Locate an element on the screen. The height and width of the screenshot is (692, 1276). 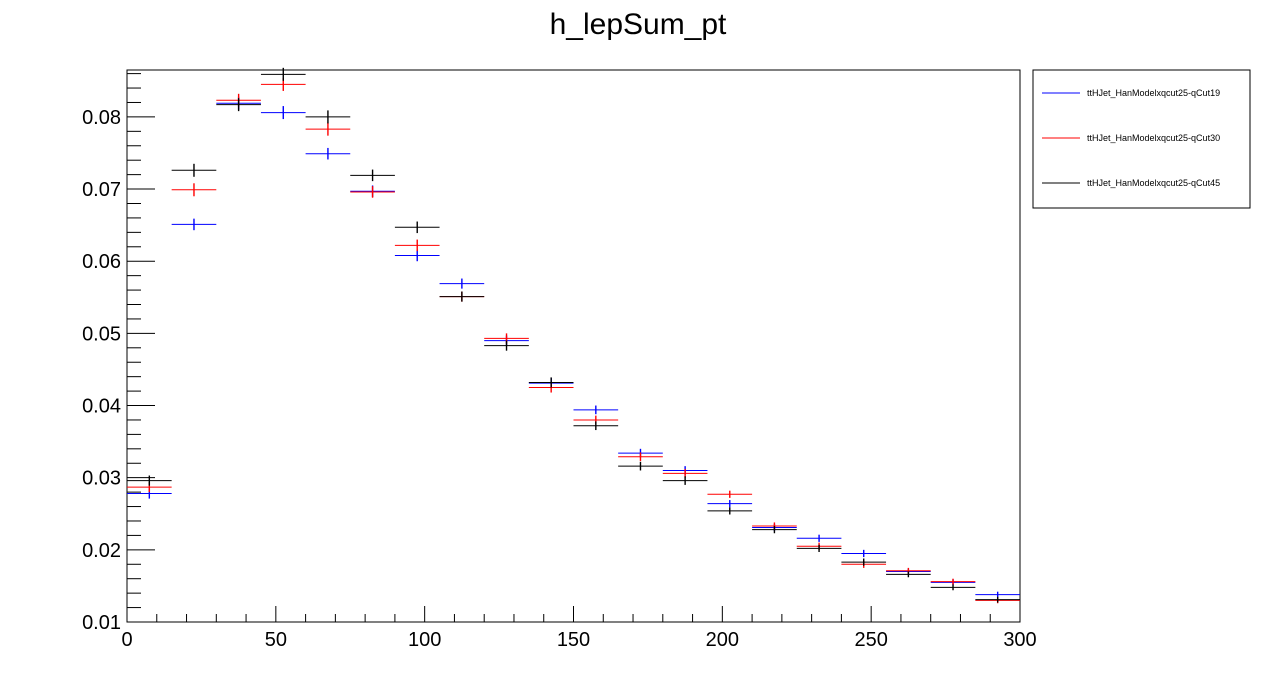
x-tick-label: 300 is located at coordinates (1019, 640).